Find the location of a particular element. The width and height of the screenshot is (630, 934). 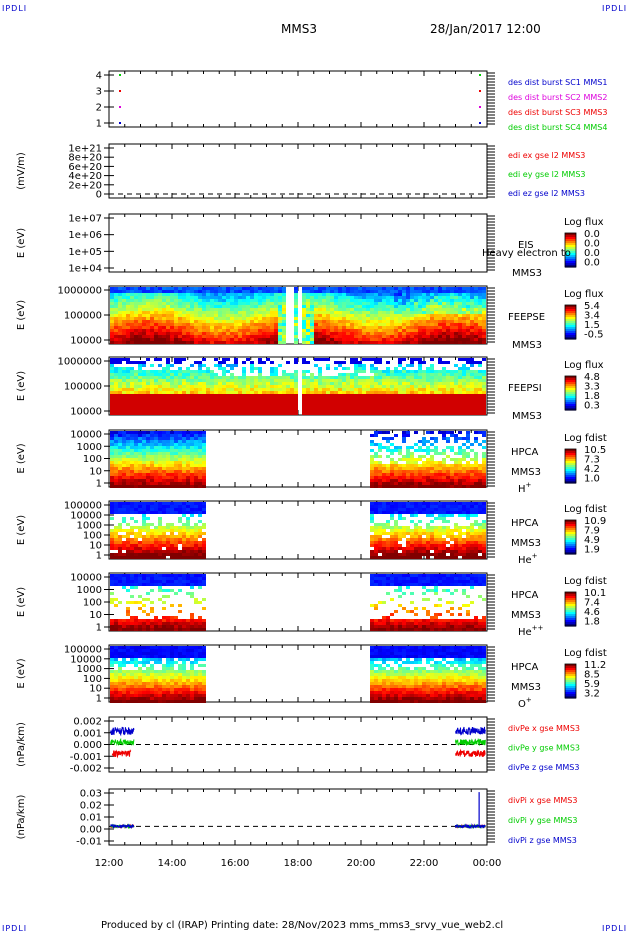

colorbar-tick-label: 1.5 is located at coordinates (592, 325).